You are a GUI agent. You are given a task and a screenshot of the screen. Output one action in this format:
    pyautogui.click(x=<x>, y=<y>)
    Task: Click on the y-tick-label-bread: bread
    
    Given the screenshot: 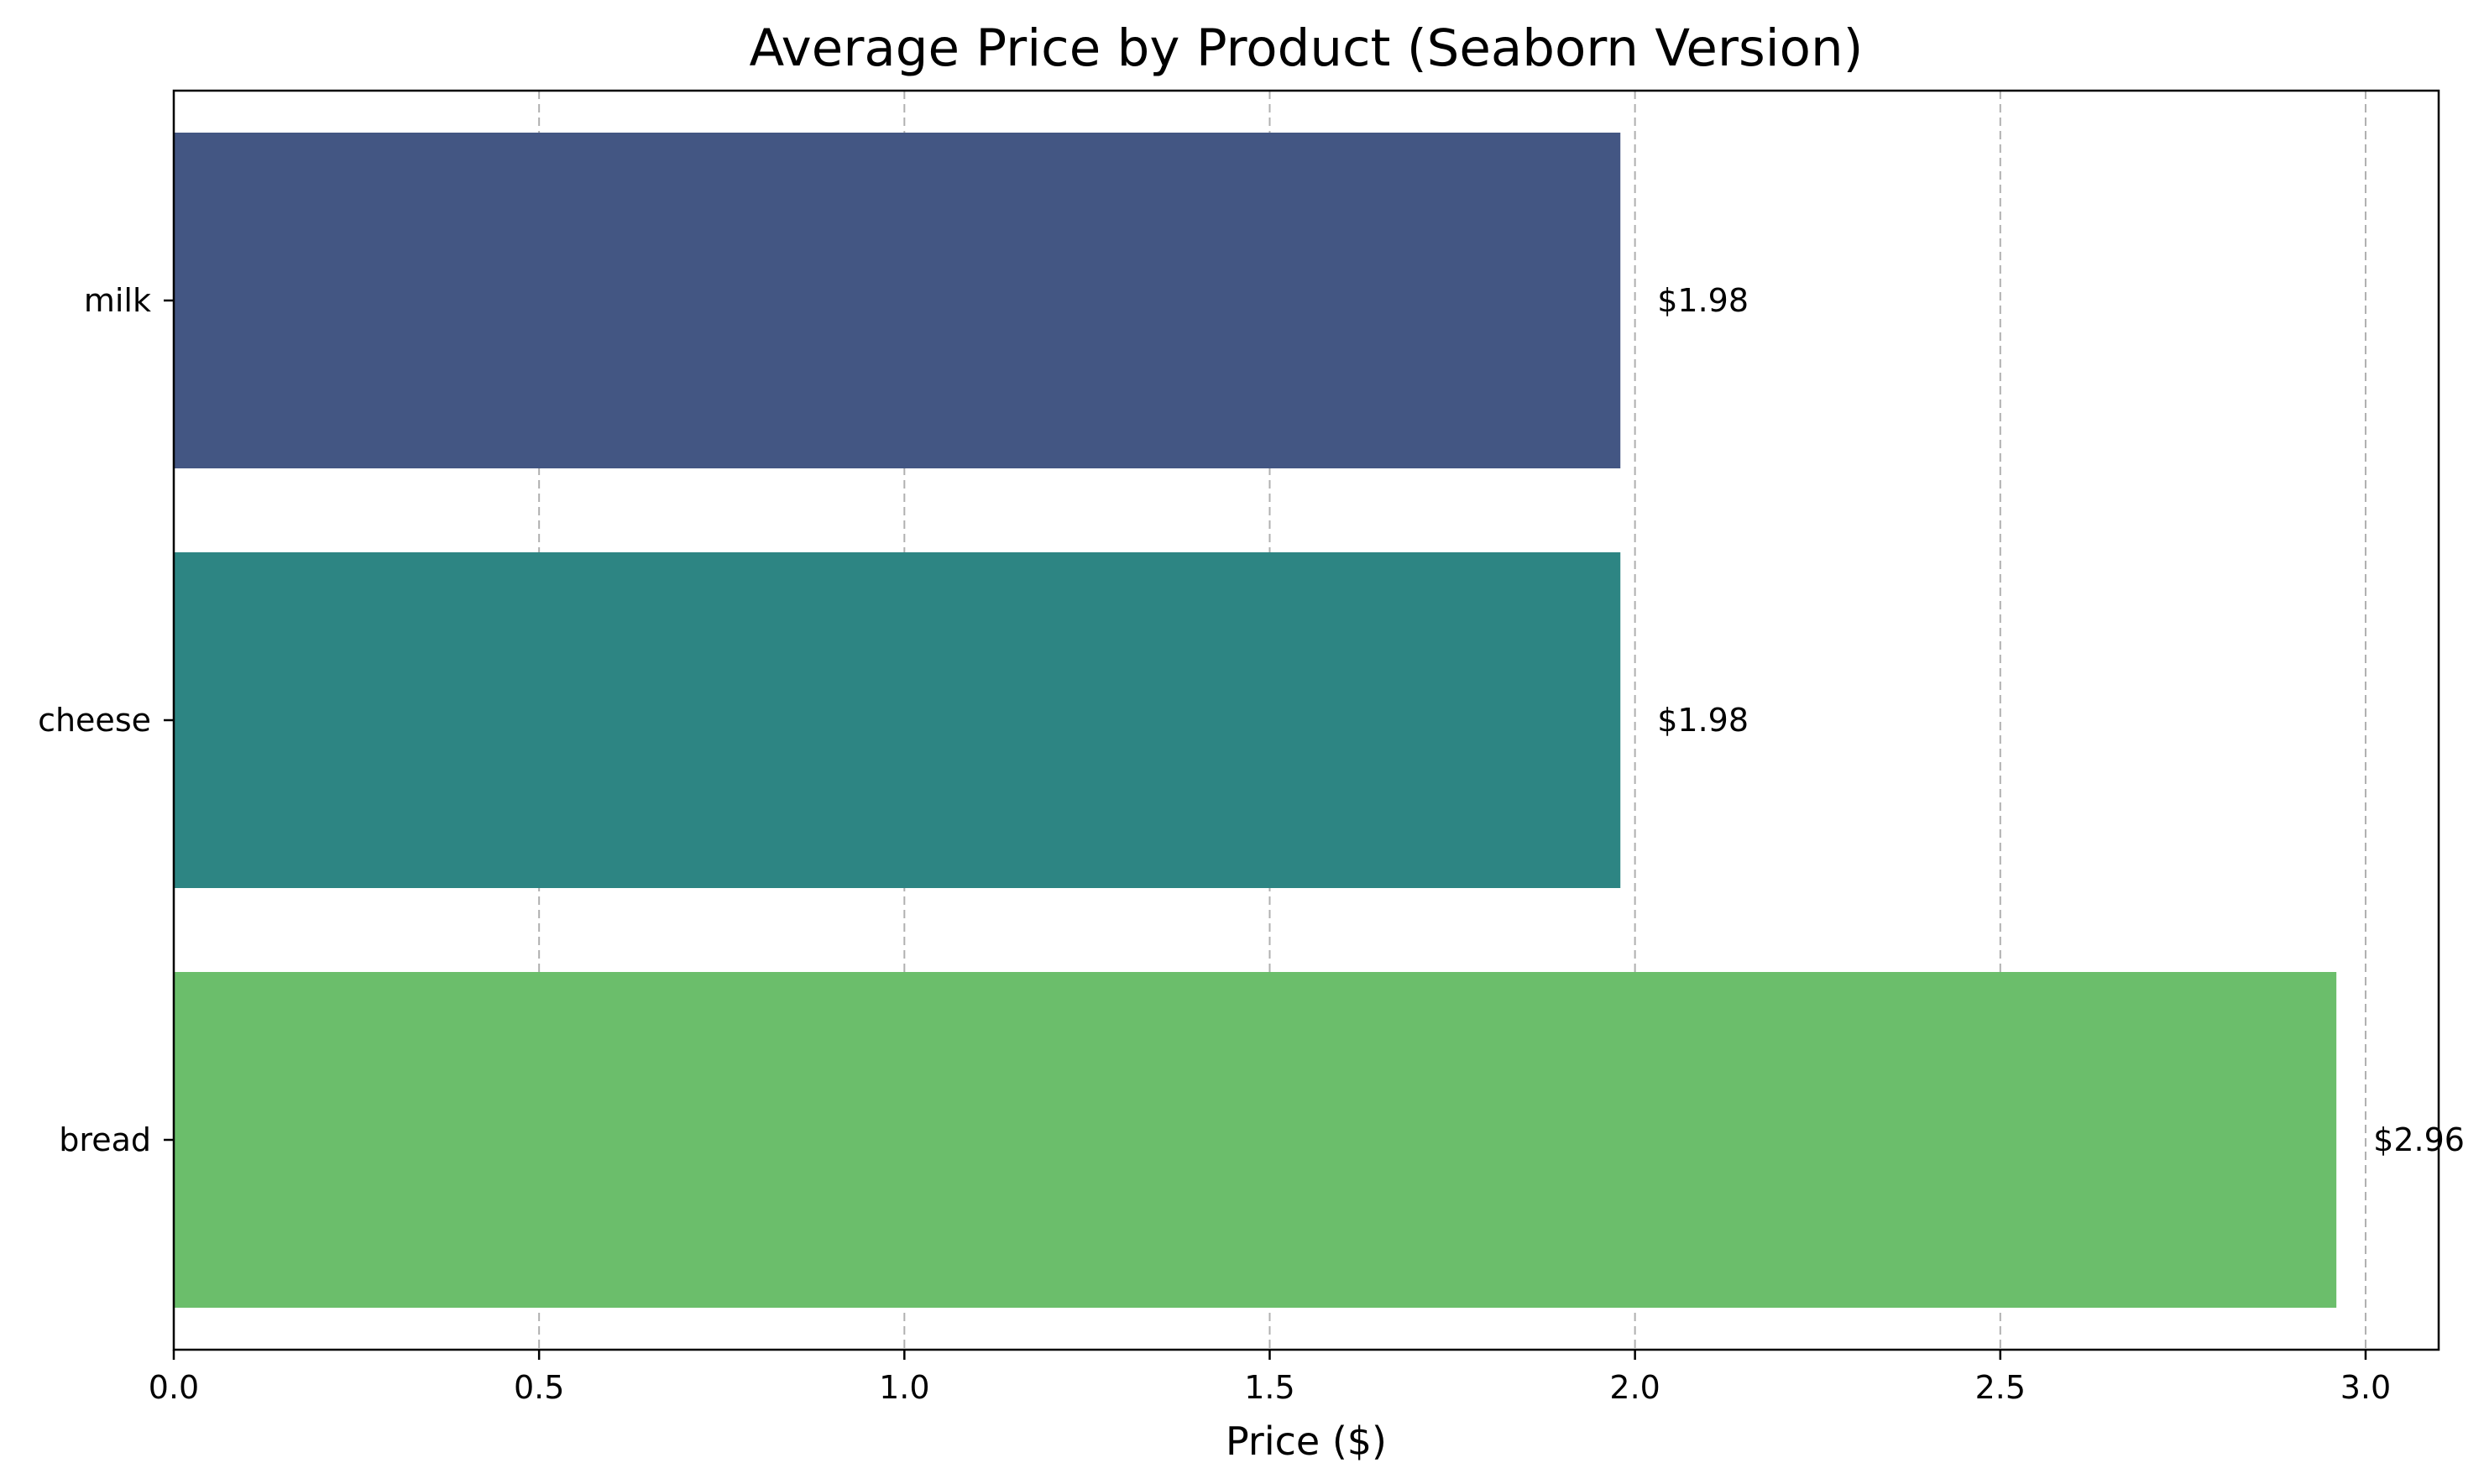 What is the action you would take?
    pyautogui.click(x=105, y=1139)
    